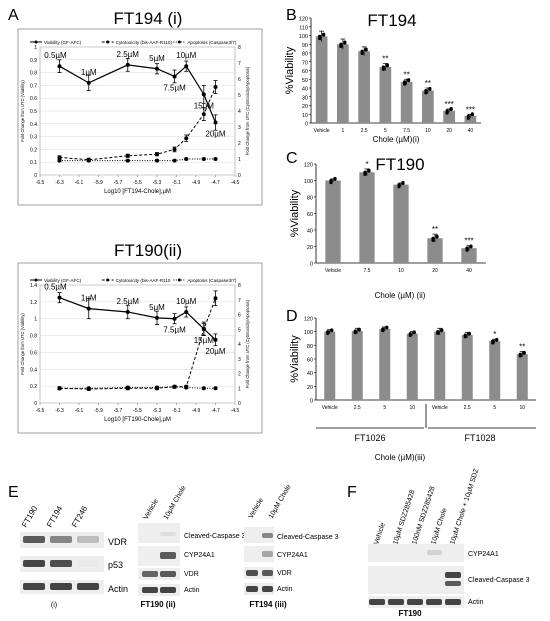 Image resolution: width=550 pixels, height=621 pixels. I want to click on y-tick-label: 40, so click(305, 90).